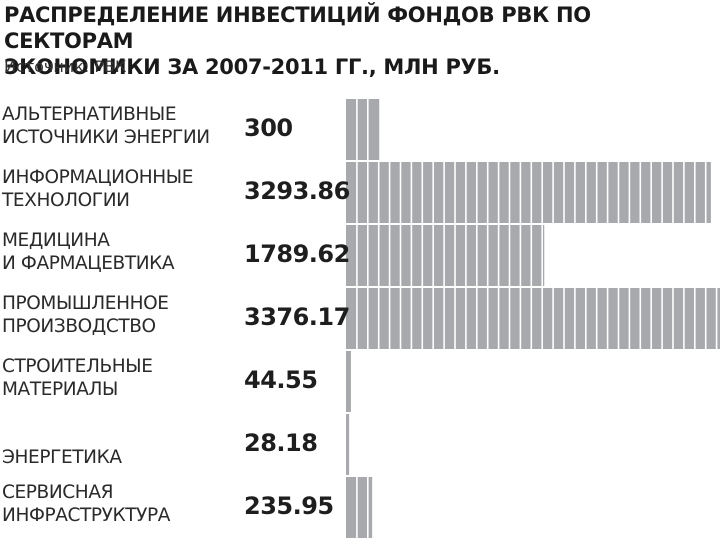  I want to click on value-label: 28.18, so click(281, 443).